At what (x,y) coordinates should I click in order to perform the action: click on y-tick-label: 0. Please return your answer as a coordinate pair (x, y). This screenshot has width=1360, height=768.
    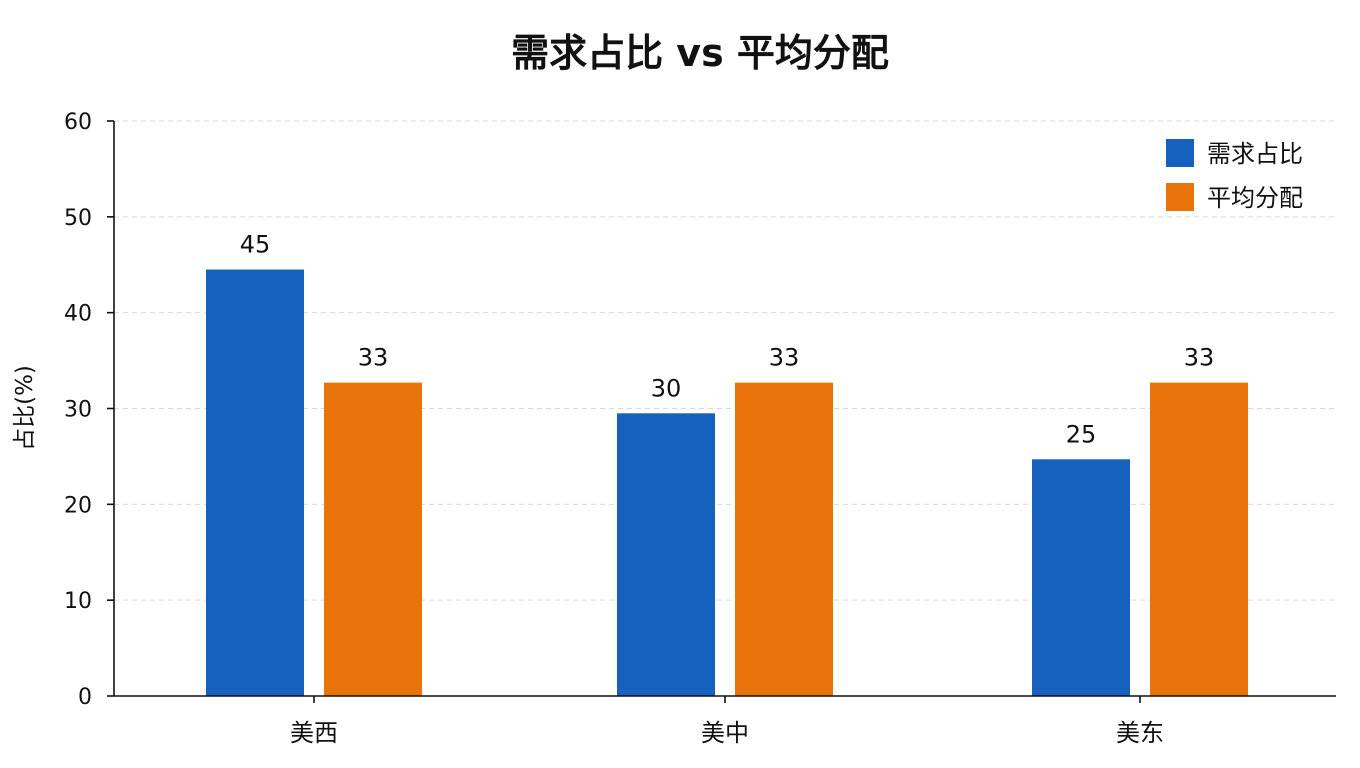
    Looking at the image, I should click on (85, 697).